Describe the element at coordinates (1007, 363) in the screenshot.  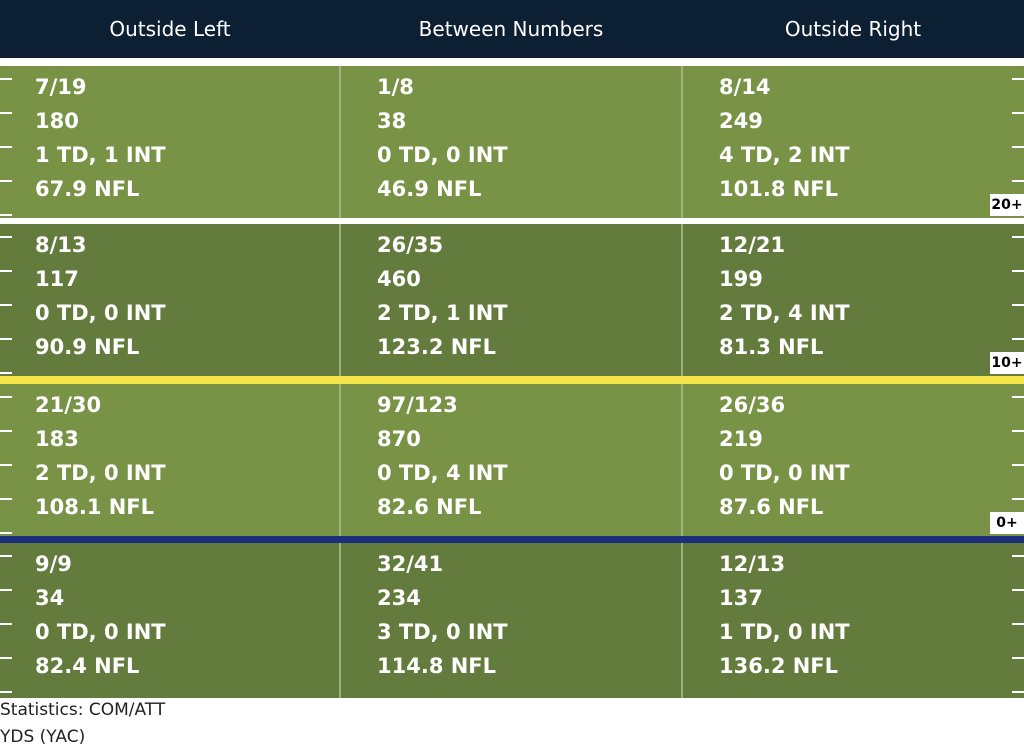
I see `yard-zone-label: 10+` at that location.